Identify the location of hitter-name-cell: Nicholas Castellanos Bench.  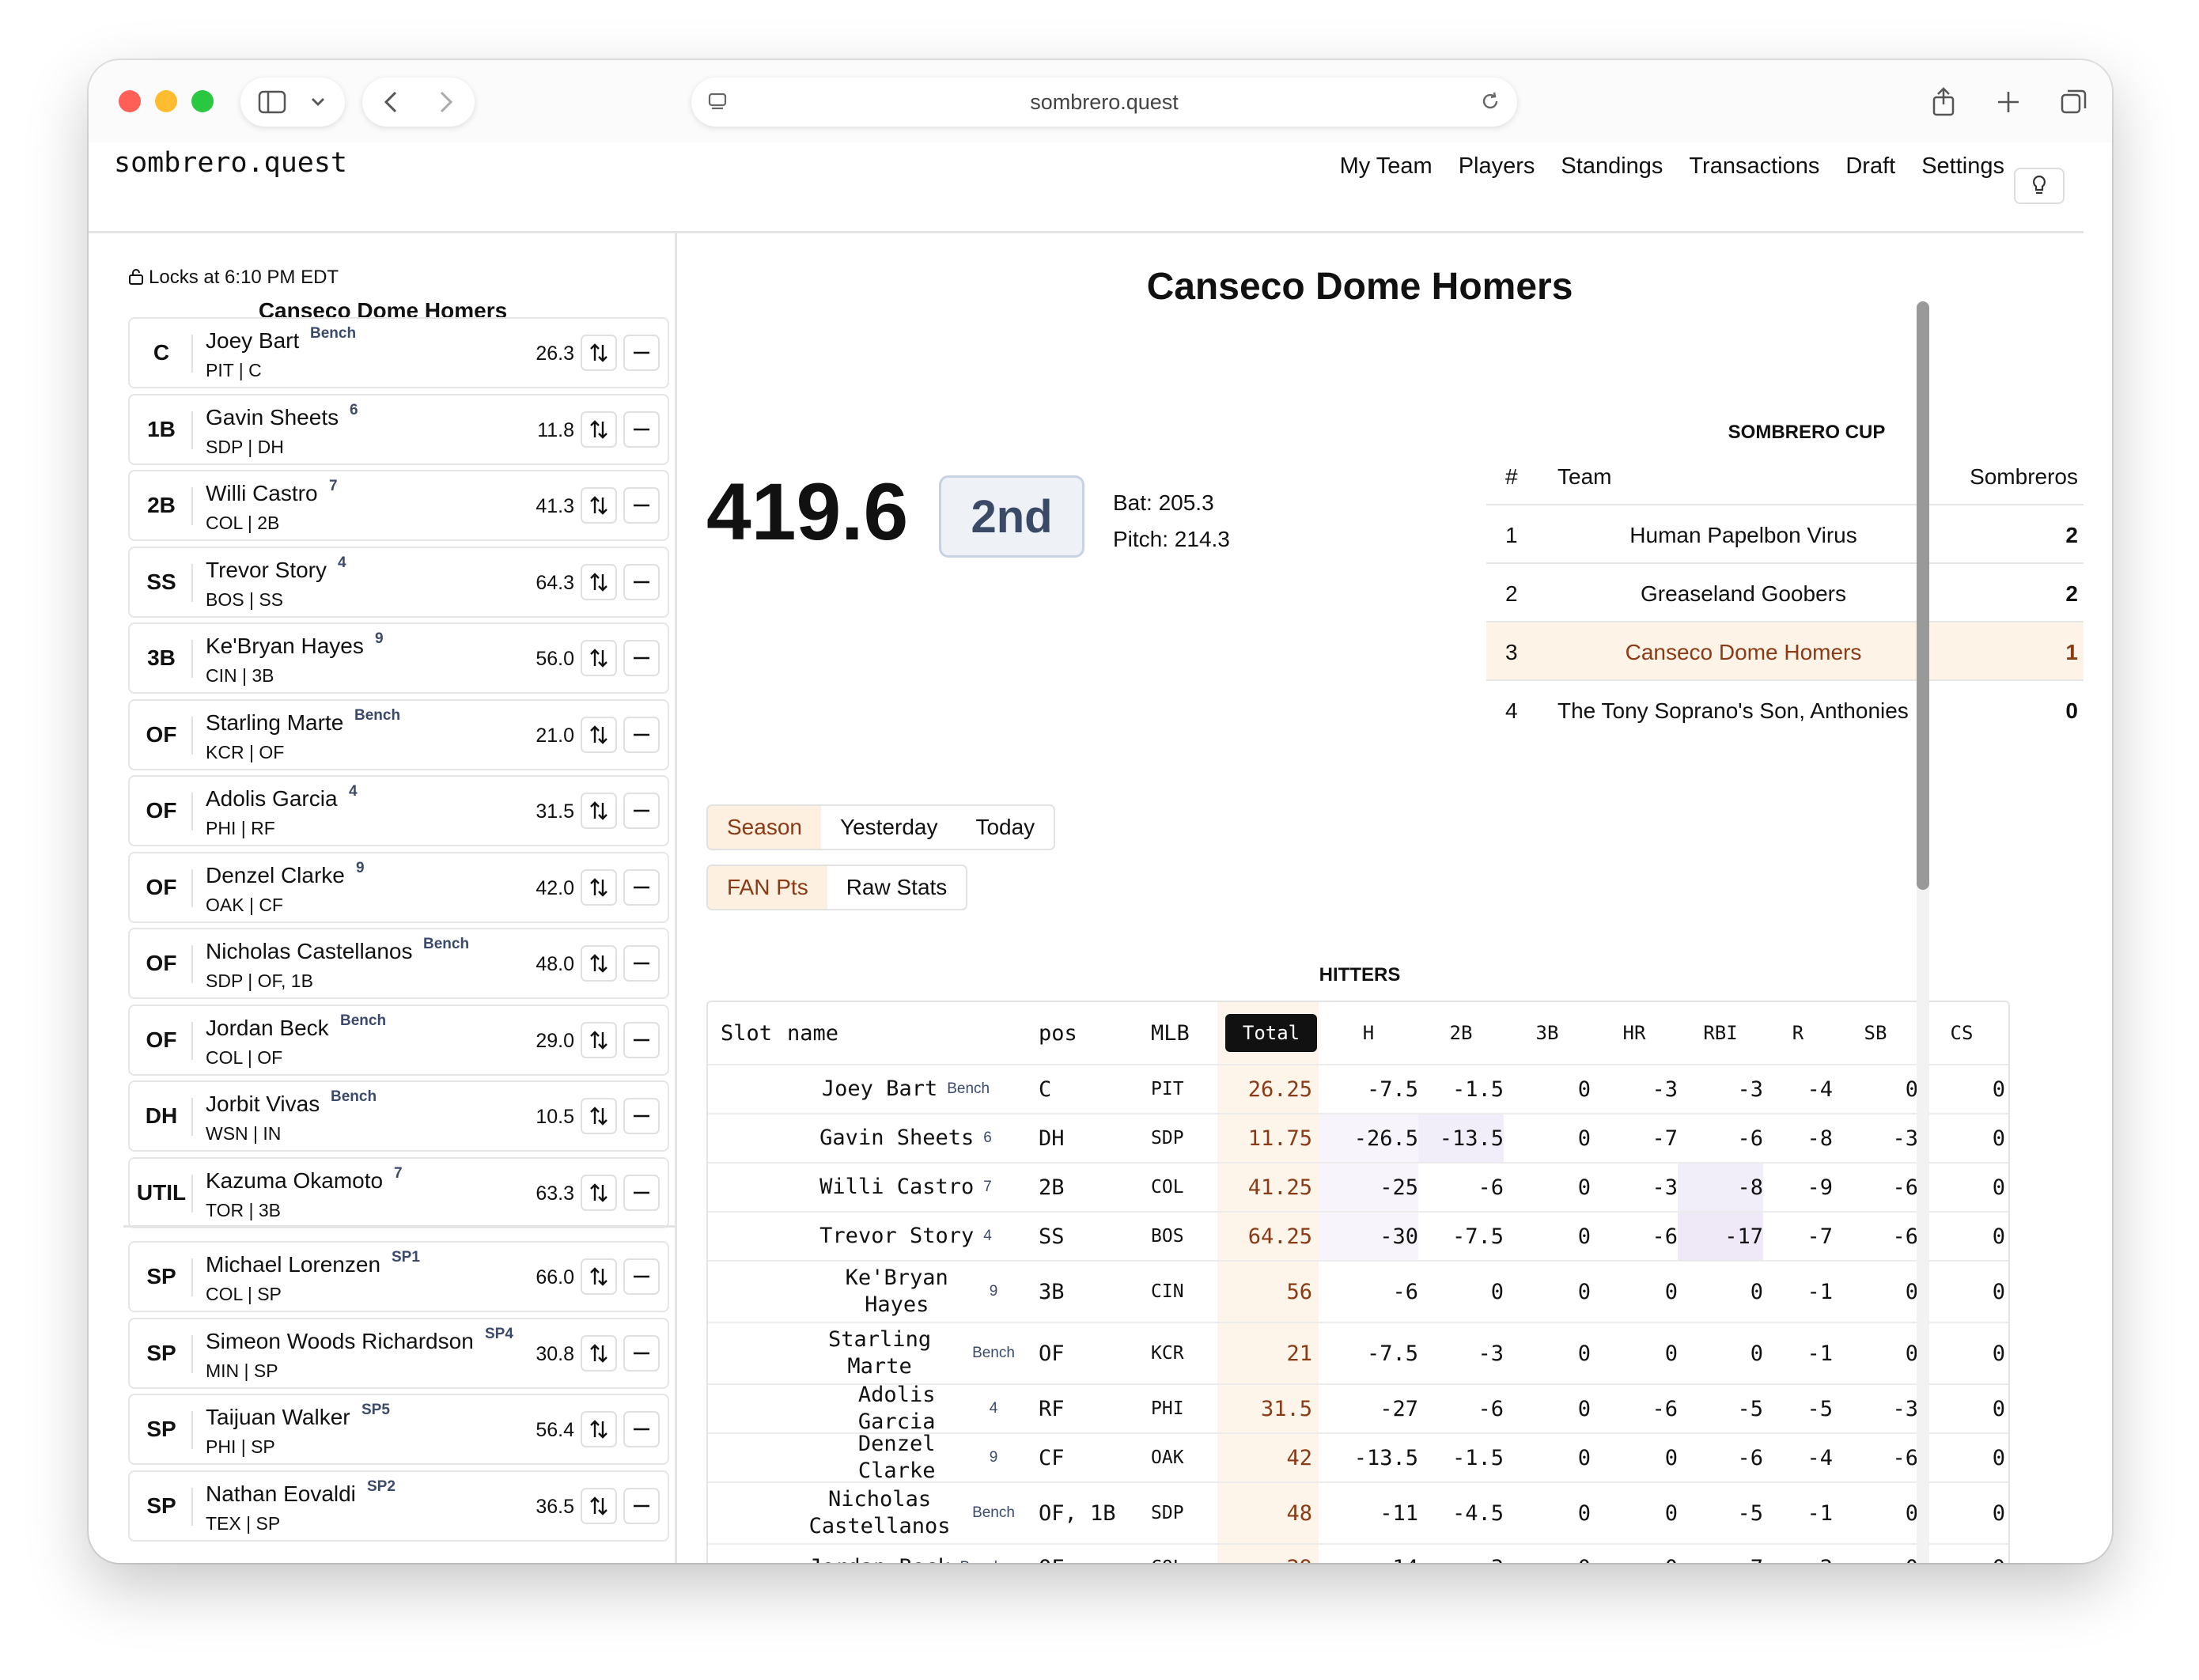
(905, 1513).